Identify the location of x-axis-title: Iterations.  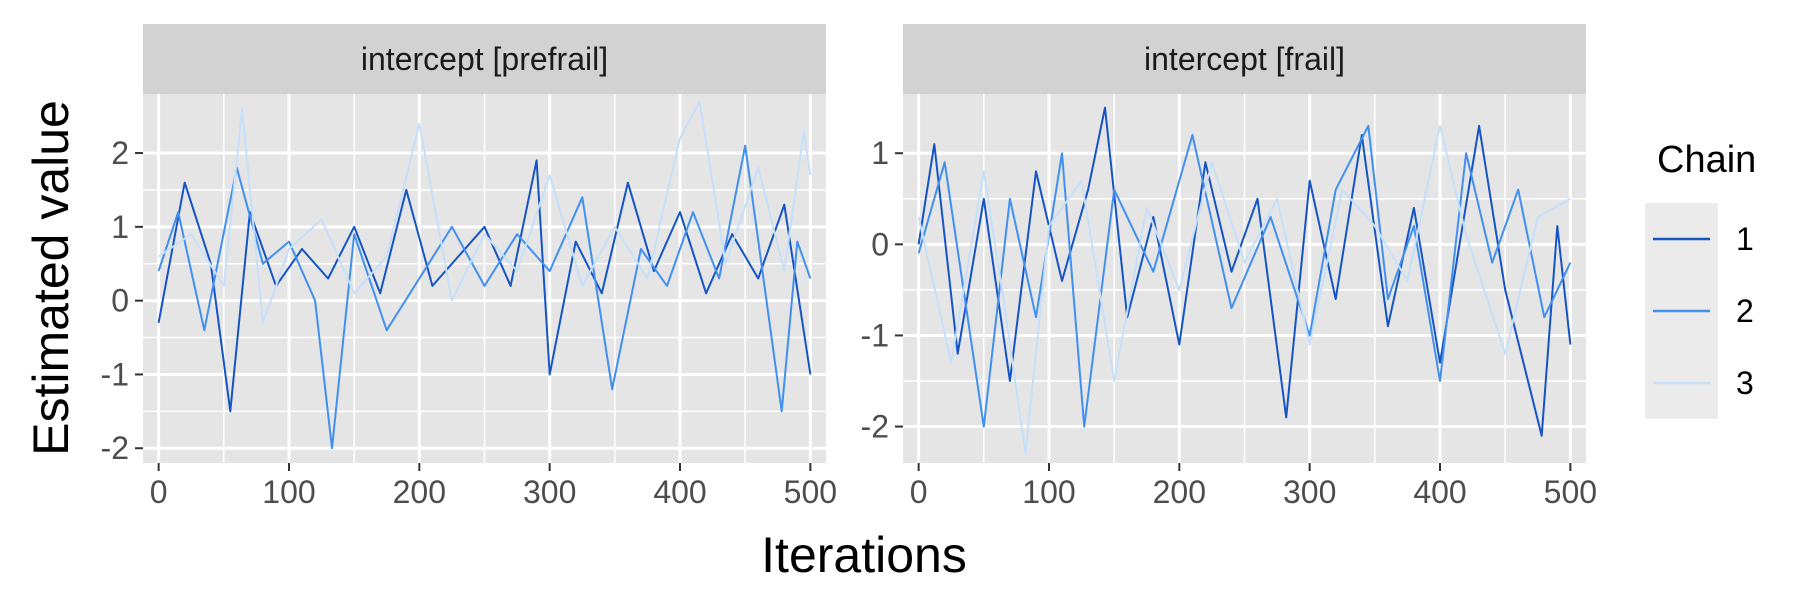
(864, 555).